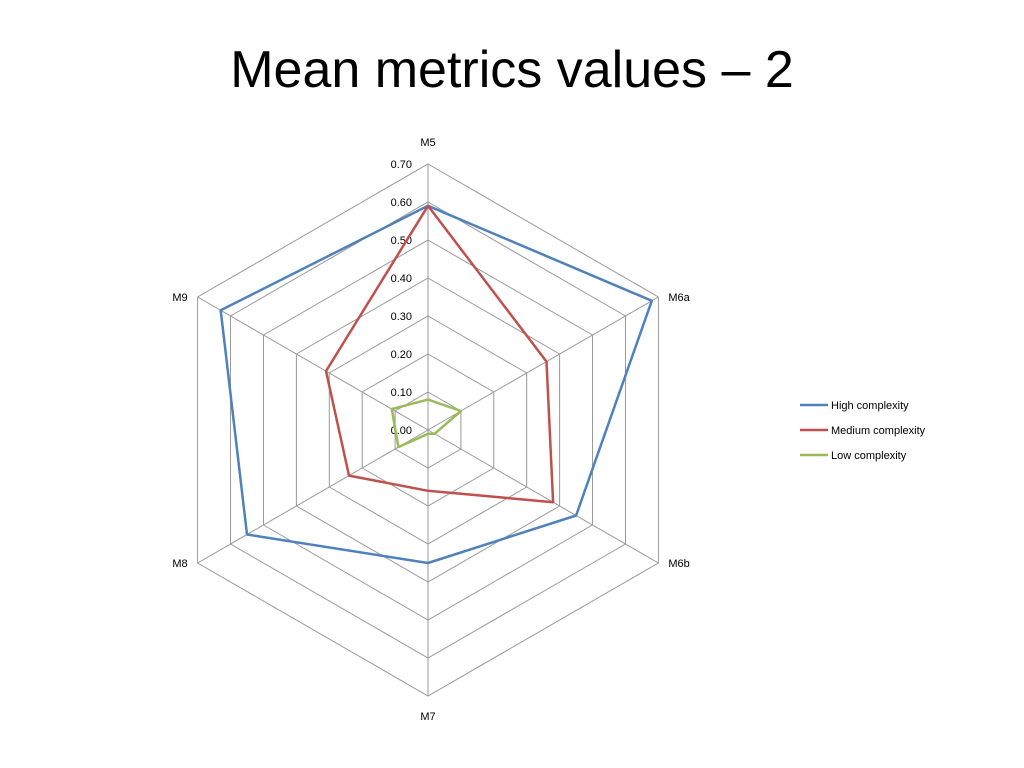 This screenshot has height=768, width=1024. Describe the element at coordinates (427, 717) in the screenshot. I see `axis-label-m7: M7` at that location.